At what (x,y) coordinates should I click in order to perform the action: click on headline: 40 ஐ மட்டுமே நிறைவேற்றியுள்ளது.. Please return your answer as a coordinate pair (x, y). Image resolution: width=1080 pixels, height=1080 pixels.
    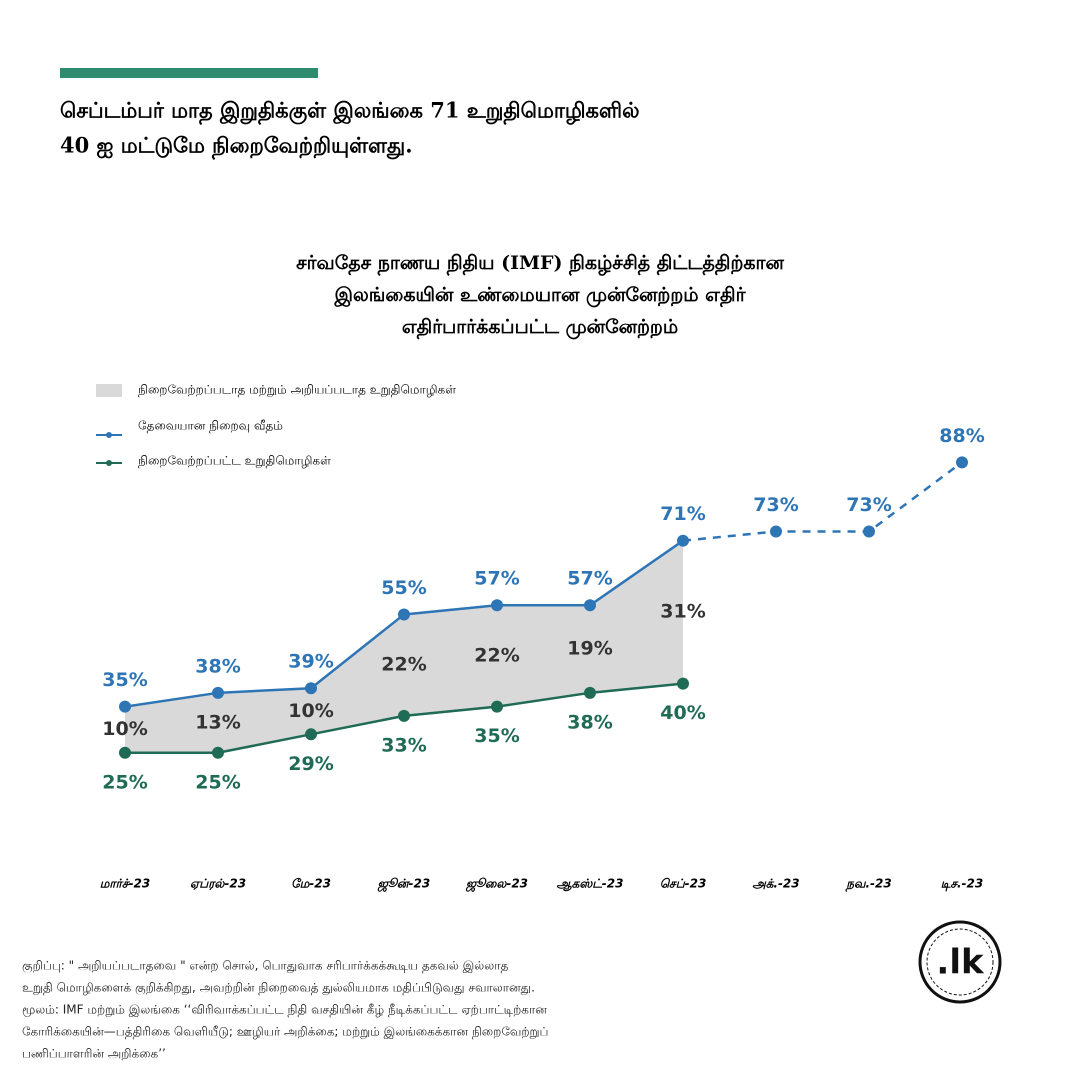
    Looking at the image, I should click on (236, 147).